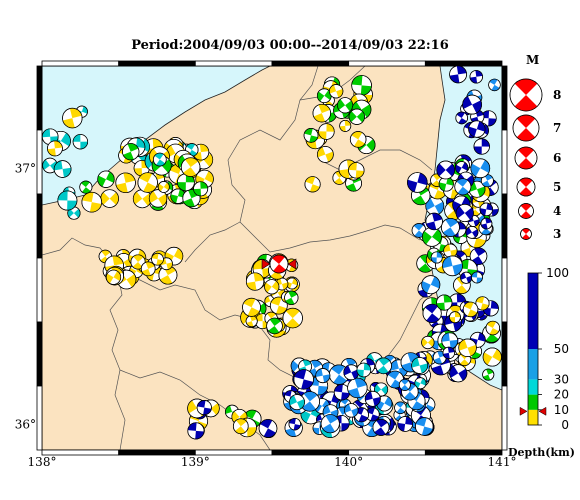  What do you see at coordinates (557, 95) in the screenshot?
I see `magnitude-legend-label: 8` at bounding box center [557, 95].